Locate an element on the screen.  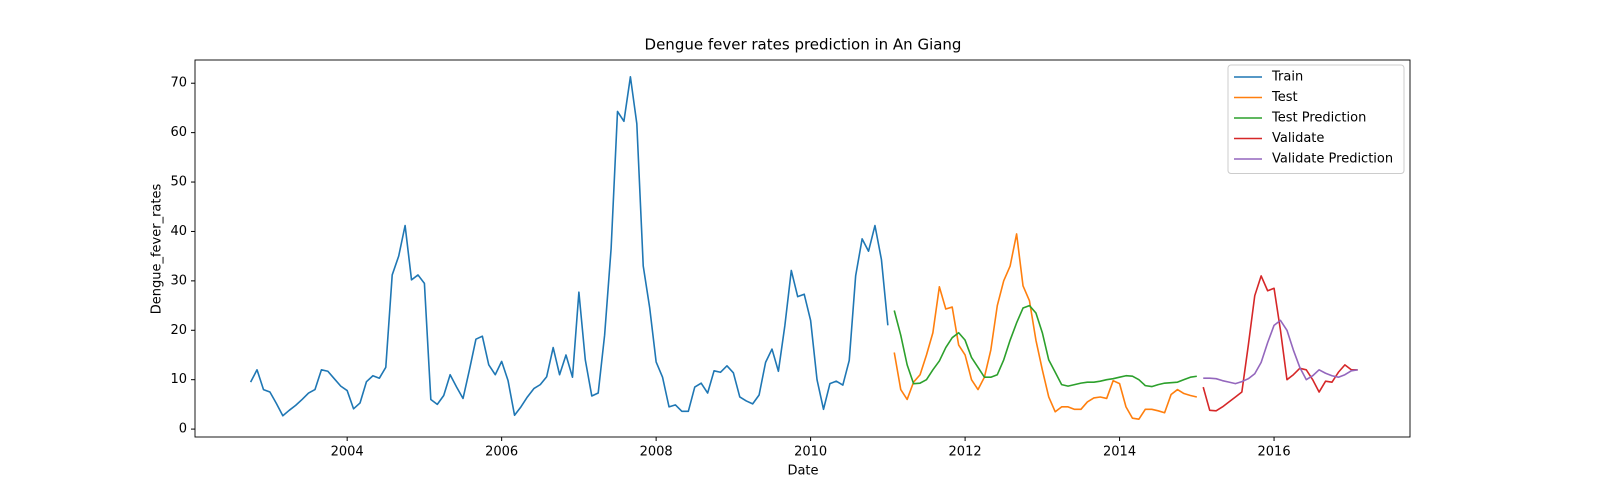
legend-label: Validate Prediction is located at coordinates (1332, 159).